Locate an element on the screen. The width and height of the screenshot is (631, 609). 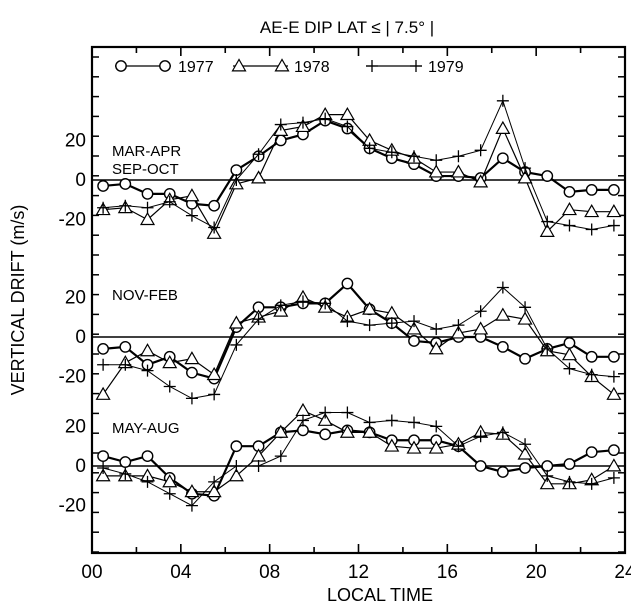
x-tick-label: 24 is located at coordinates (622, 572).